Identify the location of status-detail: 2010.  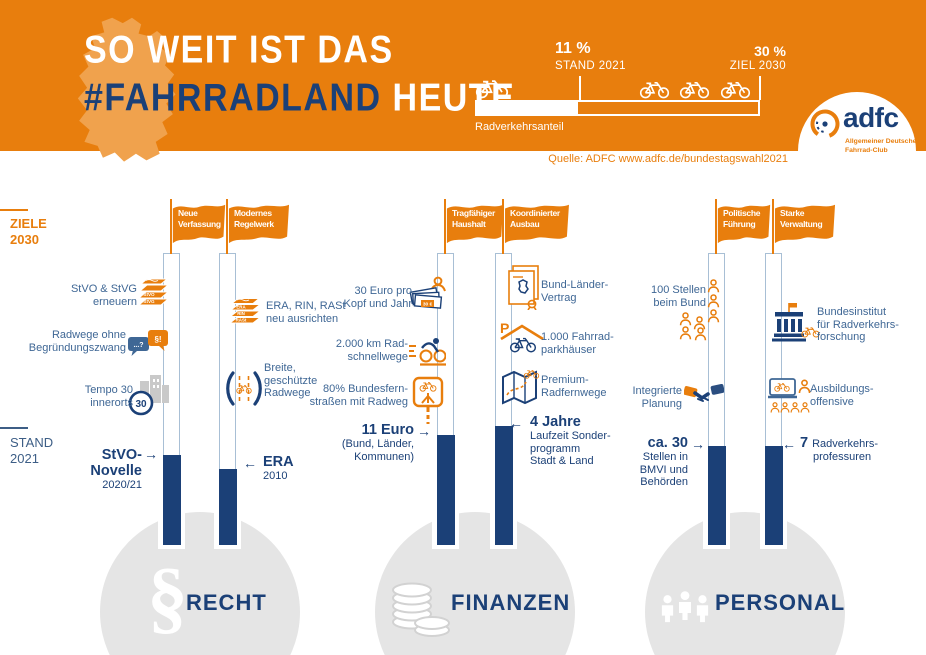
(275, 476).